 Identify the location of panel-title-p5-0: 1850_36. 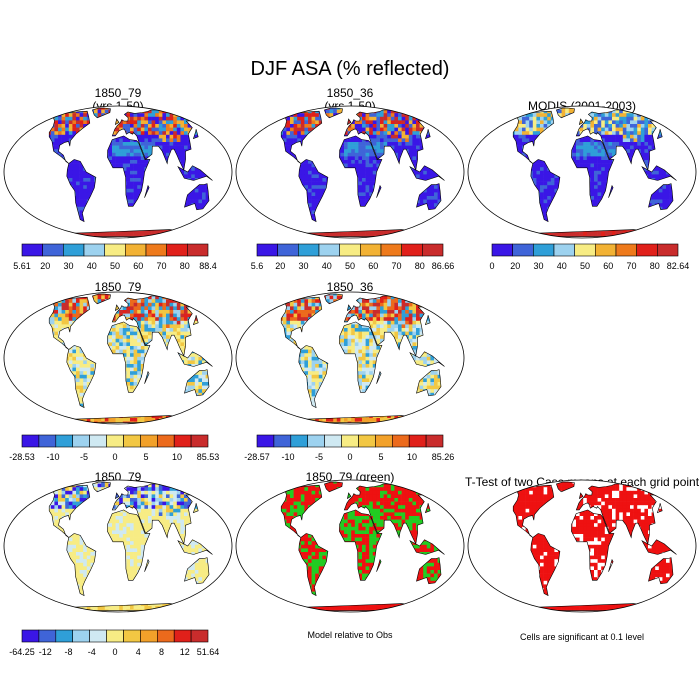
(350, 287).